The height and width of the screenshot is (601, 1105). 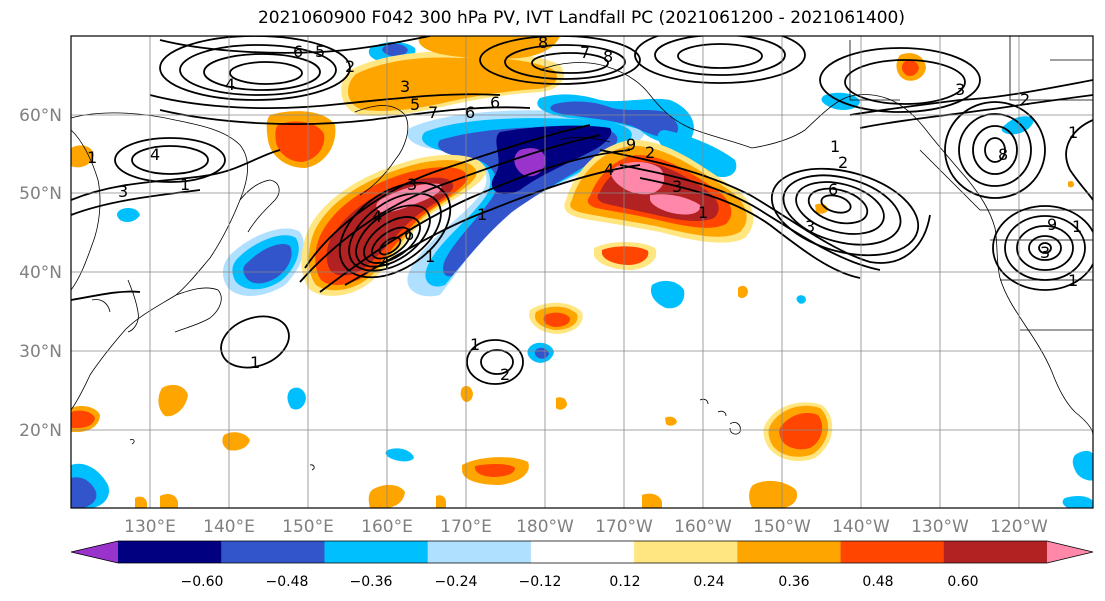 What do you see at coordinates (1052, 224) in the screenshot?
I see `contour-label: 9` at bounding box center [1052, 224].